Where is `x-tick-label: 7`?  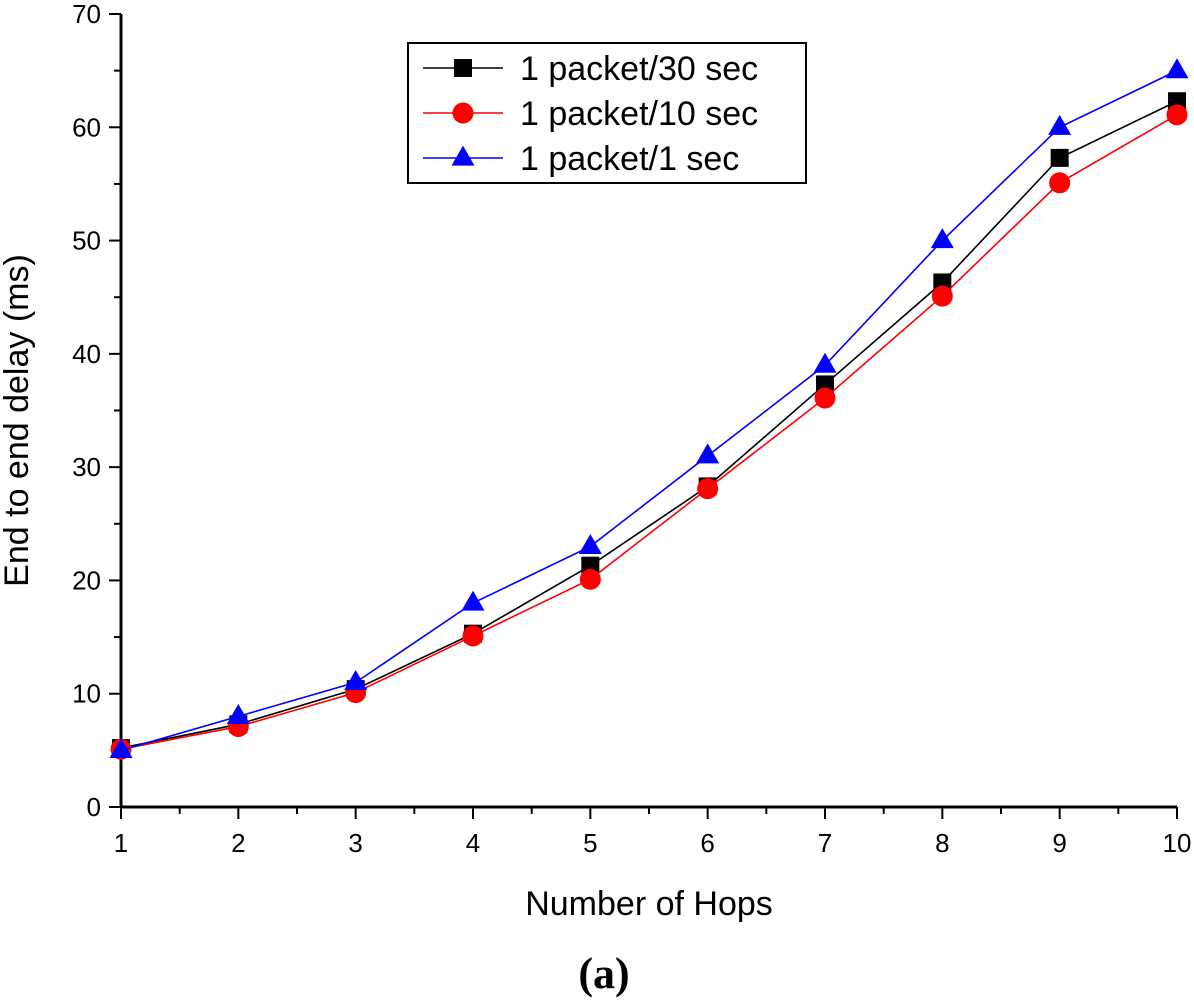
x-tick-label: 7 is located at coordinates (825, 843).